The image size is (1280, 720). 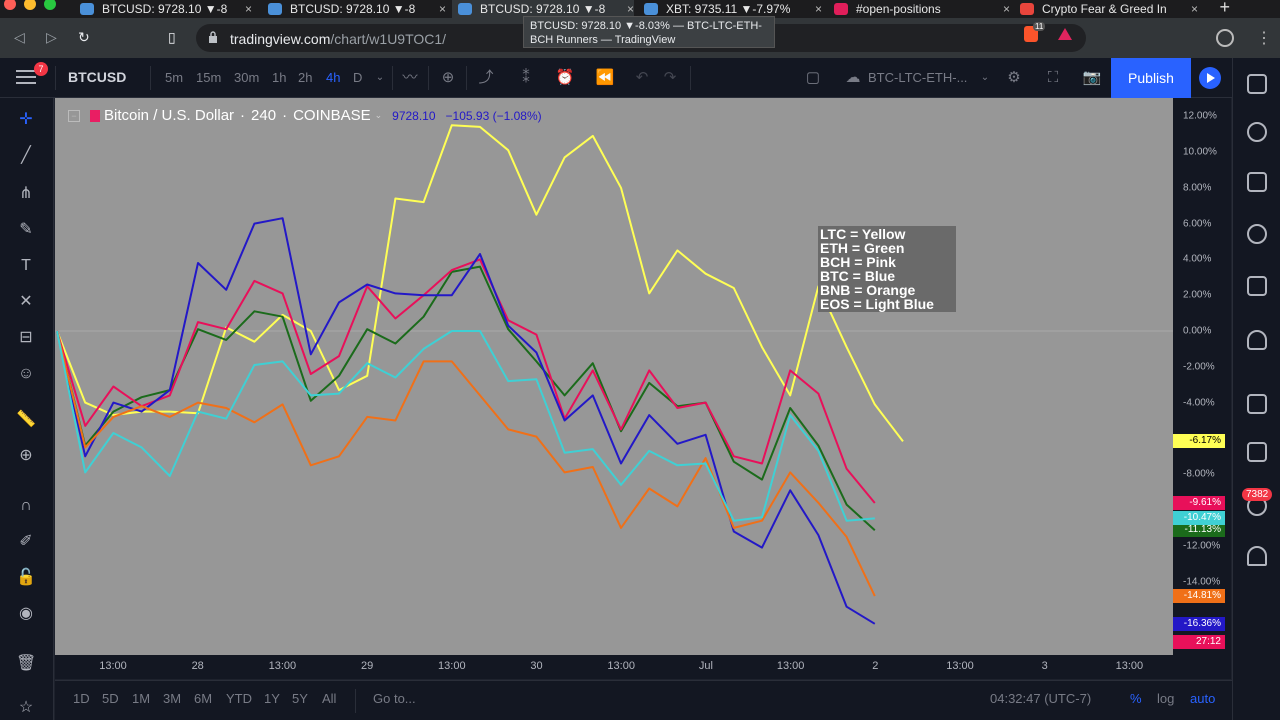 I want to click on alerts-clock-icon, so click(x=1257, y=132).